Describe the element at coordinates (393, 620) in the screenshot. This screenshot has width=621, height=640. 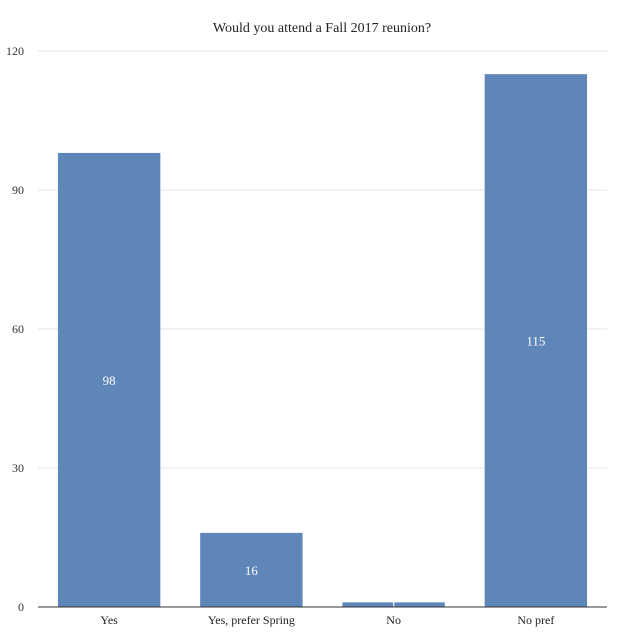
I see `x-category-label: No` at that location.